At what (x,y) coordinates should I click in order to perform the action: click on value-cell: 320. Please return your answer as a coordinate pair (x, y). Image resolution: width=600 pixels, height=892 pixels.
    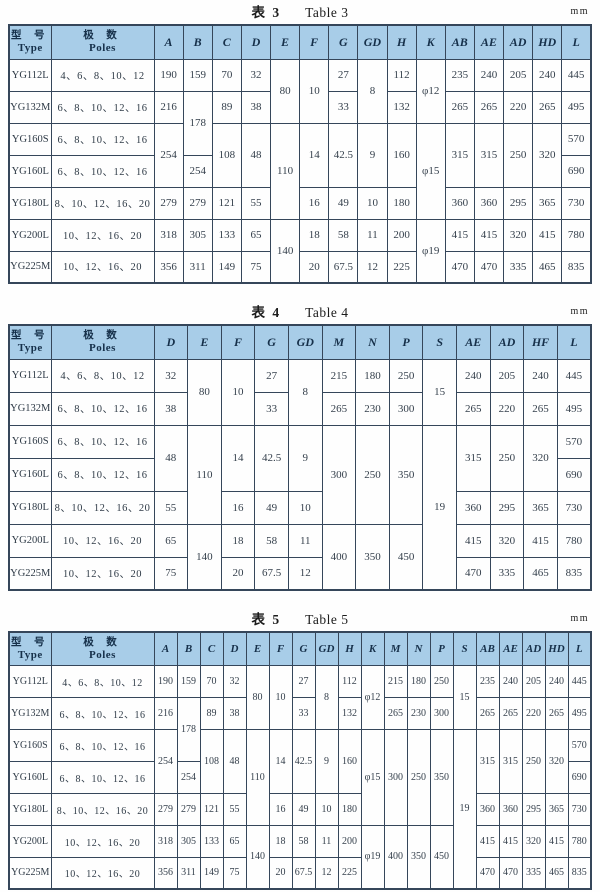
    Looking at the image, I should click on (507, 540).